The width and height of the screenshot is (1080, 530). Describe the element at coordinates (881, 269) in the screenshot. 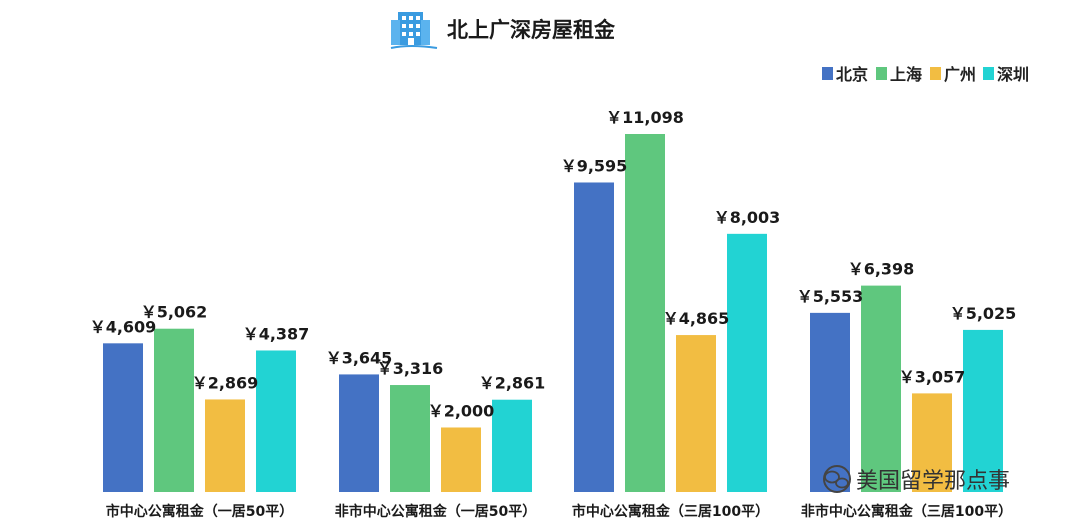

I see `value-label: ￥6,398` at that location.